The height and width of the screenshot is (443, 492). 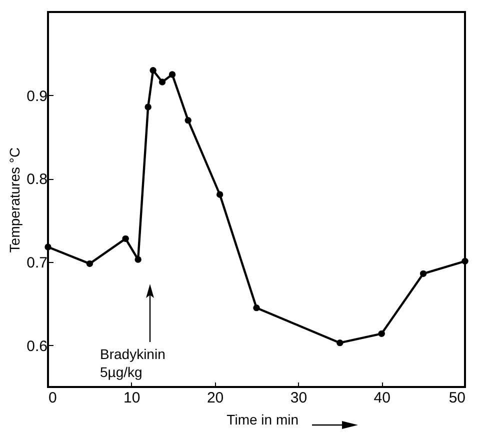 I want to click on y-tick-label: 0.9, so click(x=37, y=96).